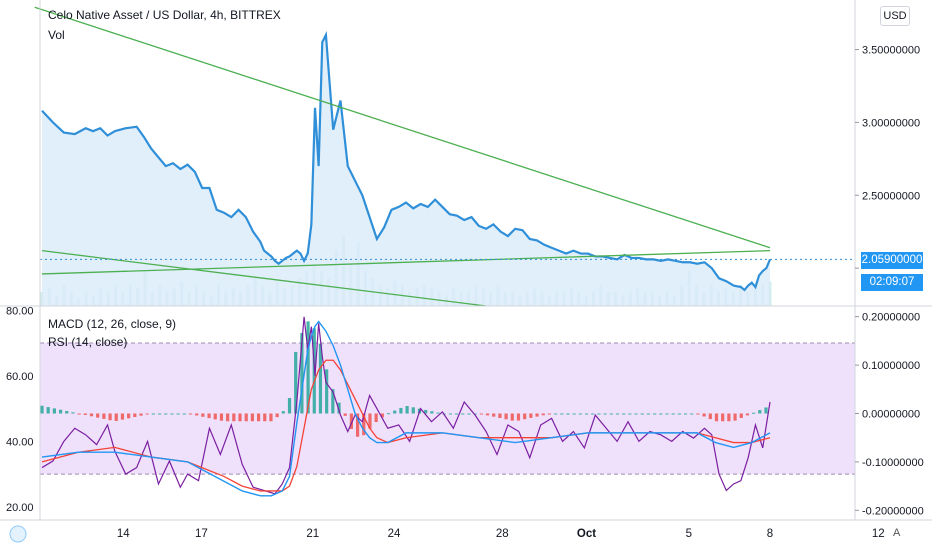 Image resolution: width=932 pixels, height=550 pixels. What do you see at coordinates (878, 534) in the screenshot?
I see `time-tick-label: 12` at bounding box center [878, 534].